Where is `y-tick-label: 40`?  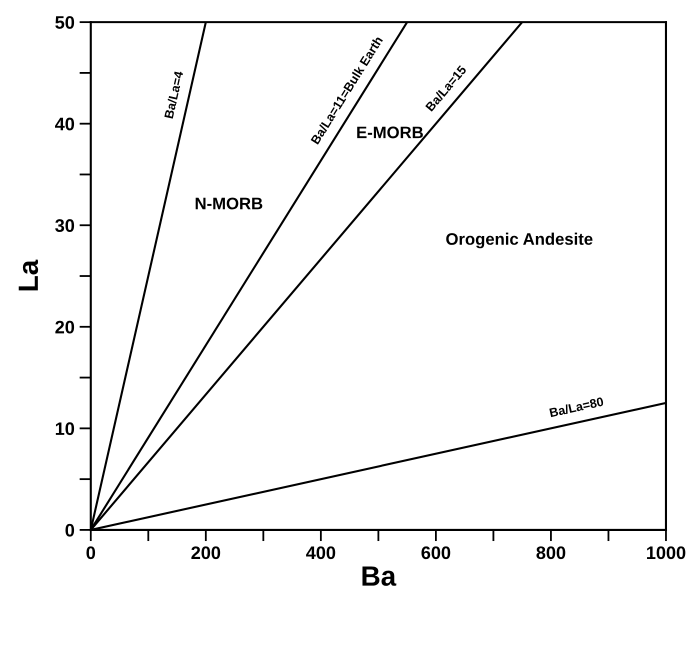 y-tick-label: 40 is located at coordinates (64, 124).